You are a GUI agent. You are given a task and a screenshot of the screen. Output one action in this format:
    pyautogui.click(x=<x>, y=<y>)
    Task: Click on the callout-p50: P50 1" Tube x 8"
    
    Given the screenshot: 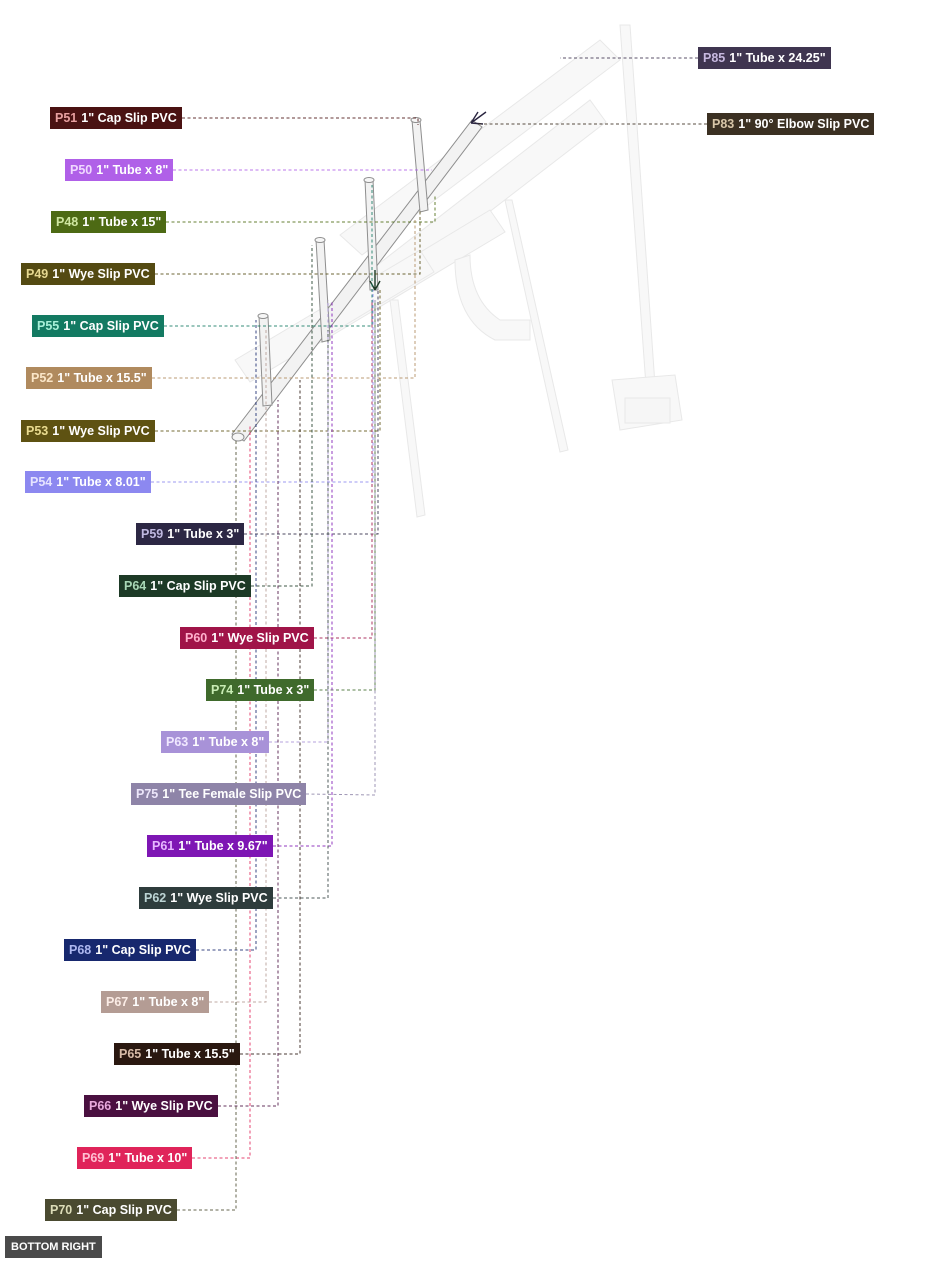 What is the action you would take?
    pyautogui.click(x=119, y=170)
    